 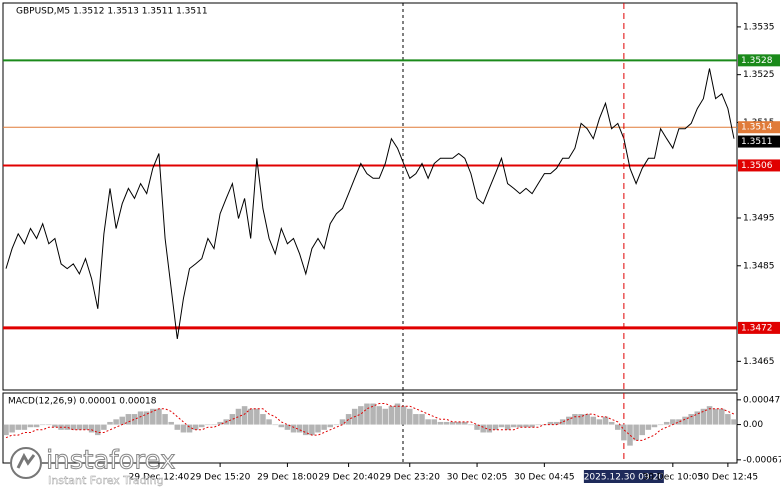 What do you see at coordinates (759, 219) in the screenshot?
I see `y-tick-label: 1.3495` at bounding box center [759, 219].